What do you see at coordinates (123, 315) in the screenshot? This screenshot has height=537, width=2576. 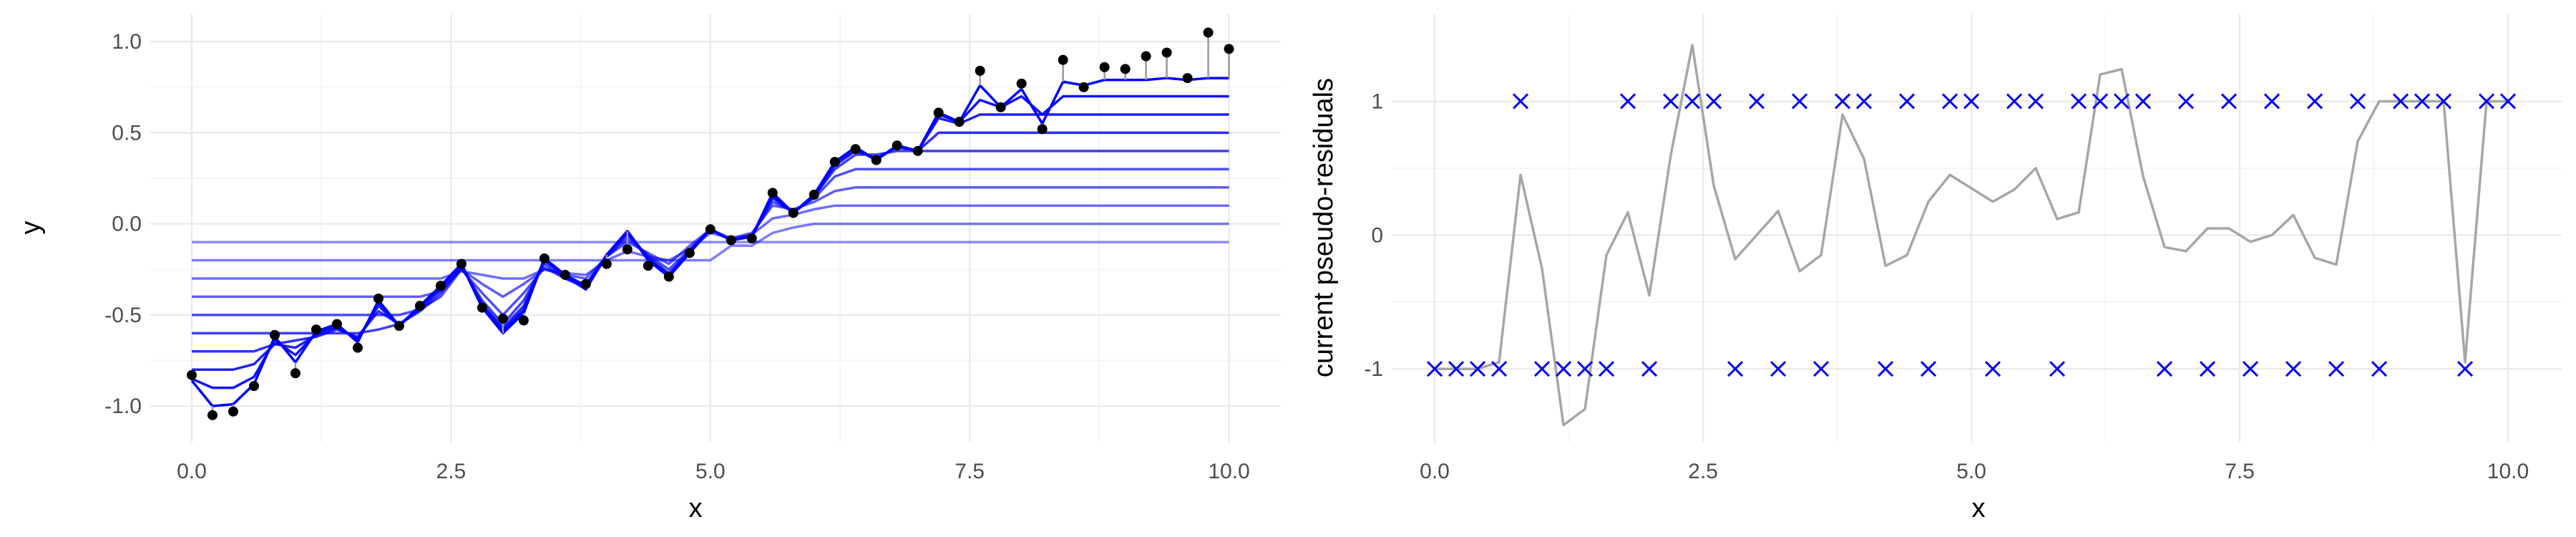 I see `left-y-tick-label: -0.5` at bounding box center [123, 315].